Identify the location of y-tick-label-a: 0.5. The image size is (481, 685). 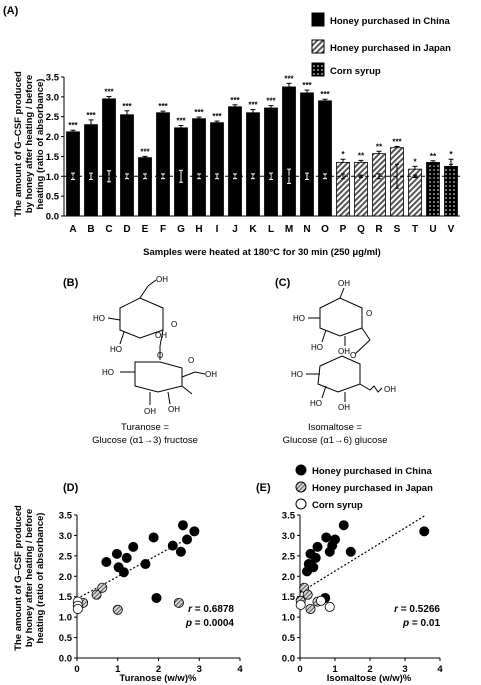
(53, 197).